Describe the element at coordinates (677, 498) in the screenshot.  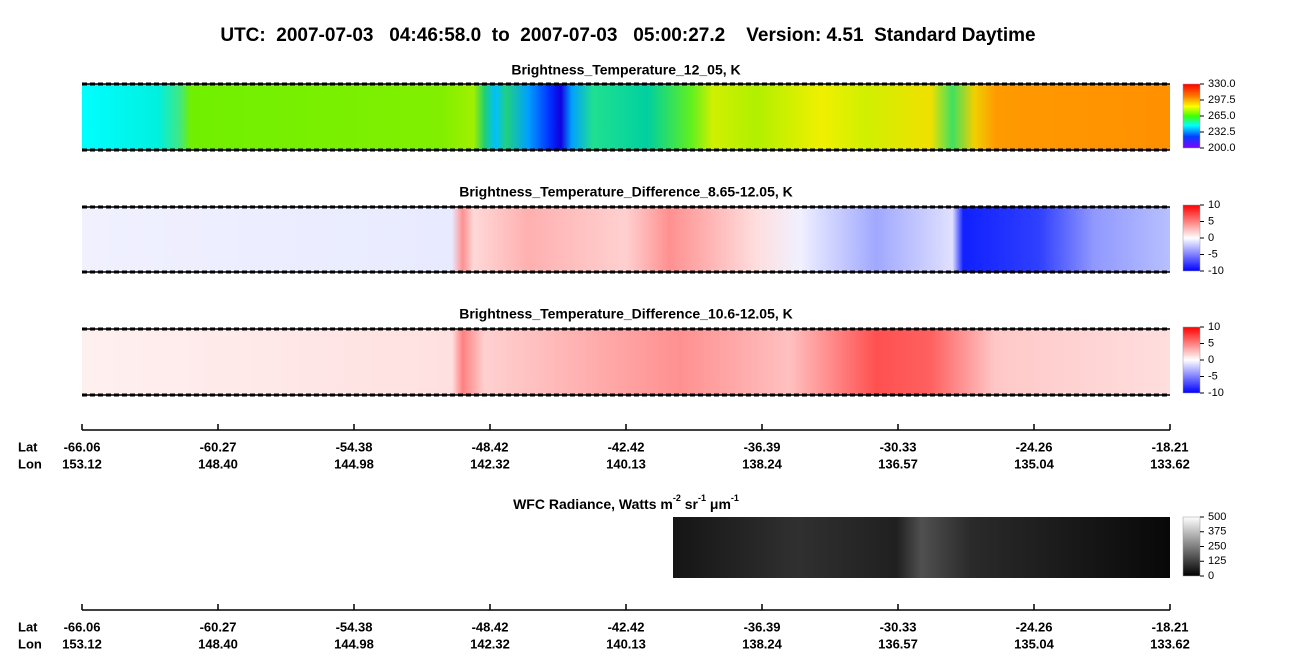
I see `superscript: -2` at that location.